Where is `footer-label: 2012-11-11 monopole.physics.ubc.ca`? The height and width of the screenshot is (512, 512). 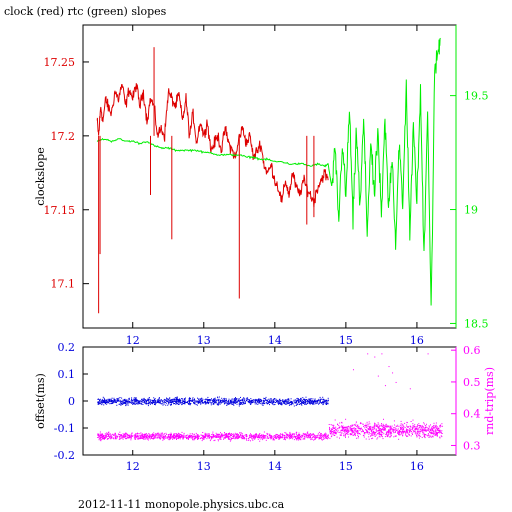
footer-label: 2012-11-11 monopole.physics.ubc.ca is located at coordinates (181, 504).